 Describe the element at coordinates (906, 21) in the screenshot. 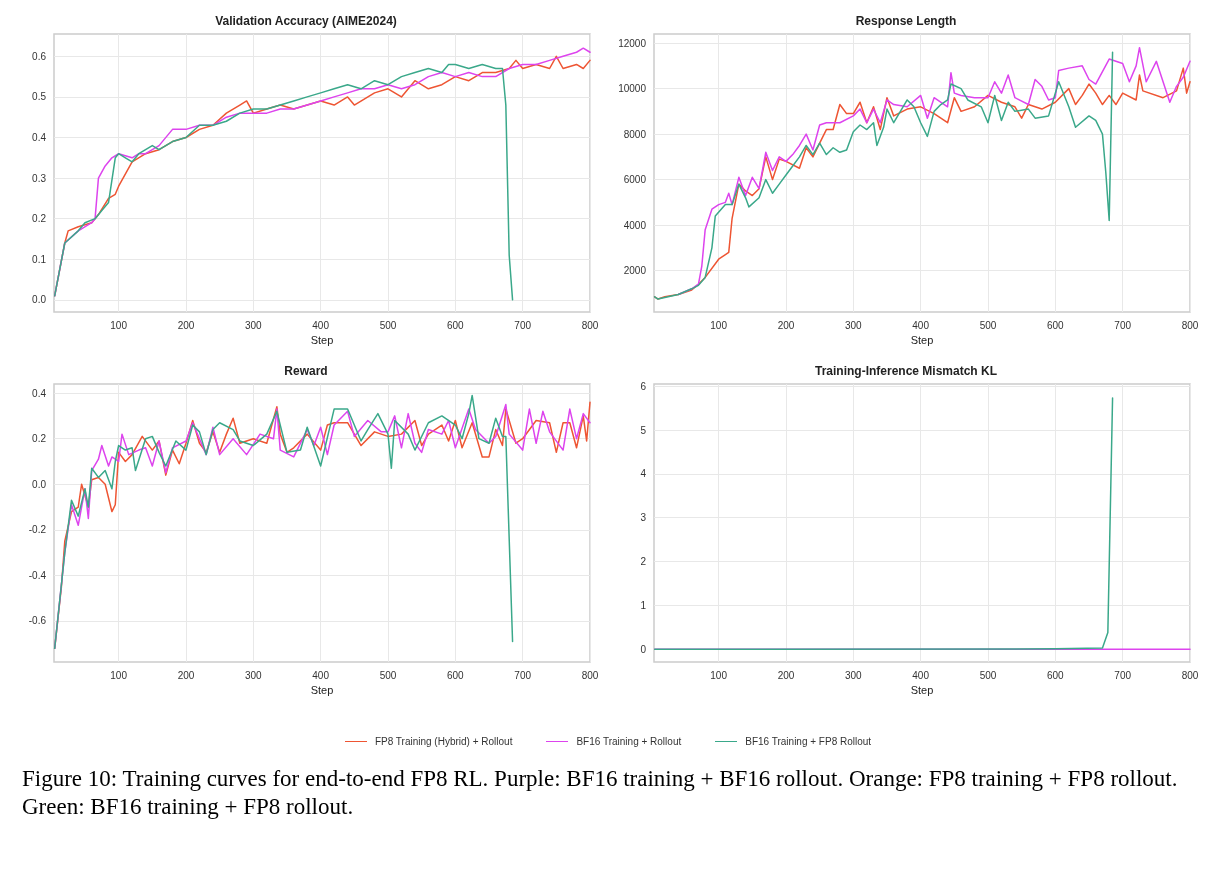

I see `chart-title: Response Length` at that location.